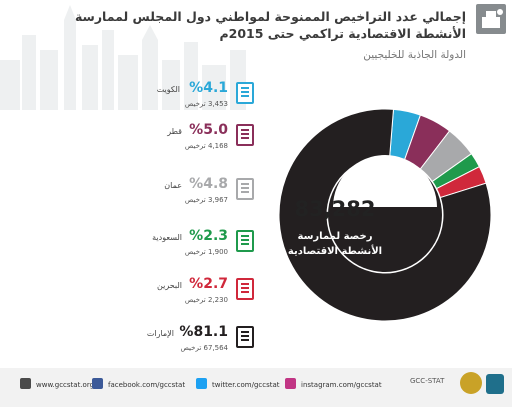 The width and height of the screenshot is (512, 407). I want to click on legend-country: السعودية, so click(167, 237).